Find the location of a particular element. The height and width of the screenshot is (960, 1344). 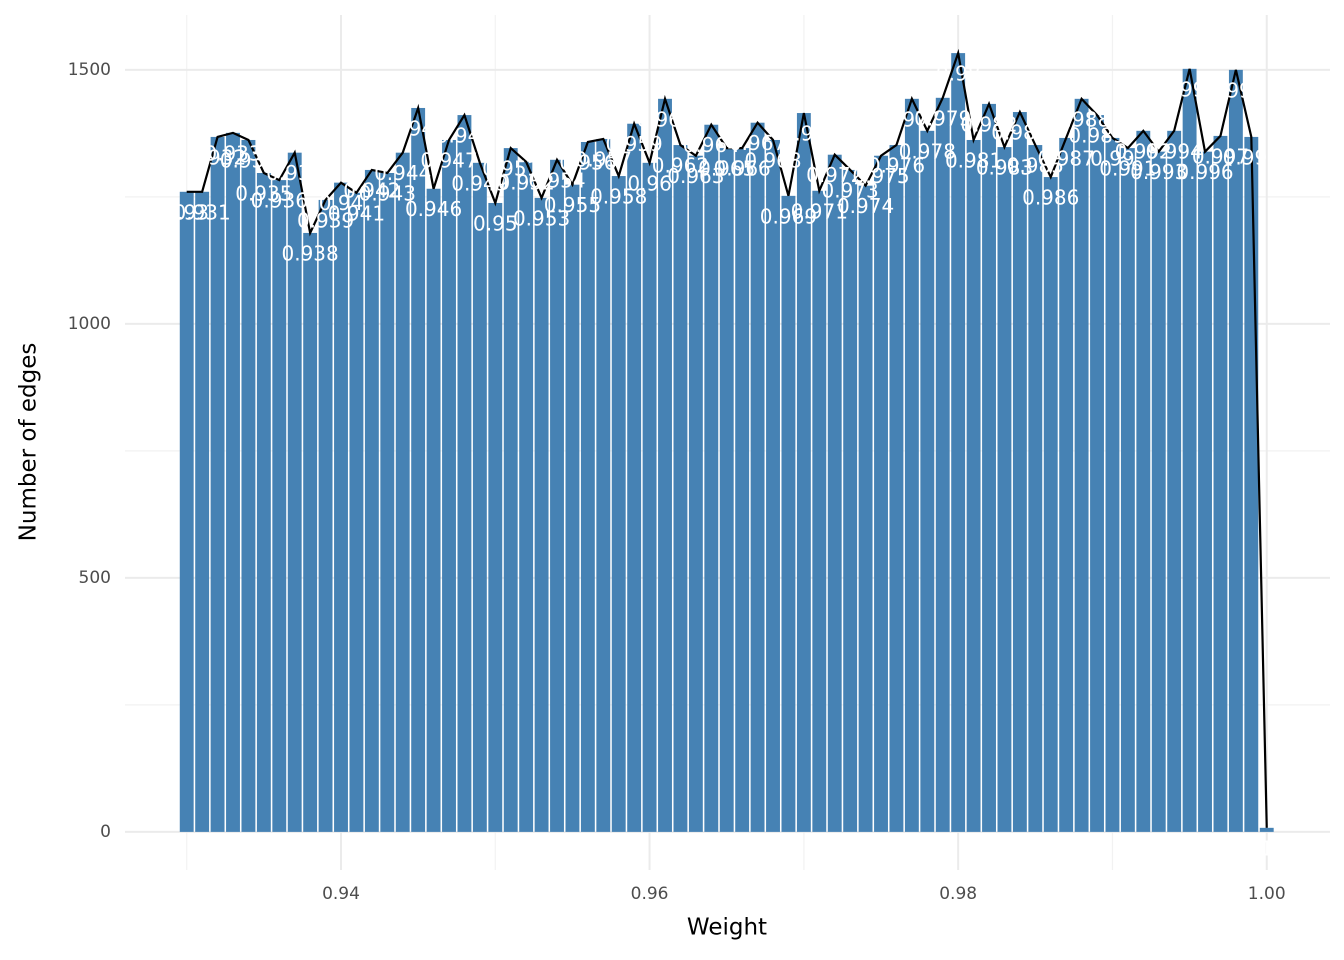

data-label: 0.938 is located at coordinates (310, 253).